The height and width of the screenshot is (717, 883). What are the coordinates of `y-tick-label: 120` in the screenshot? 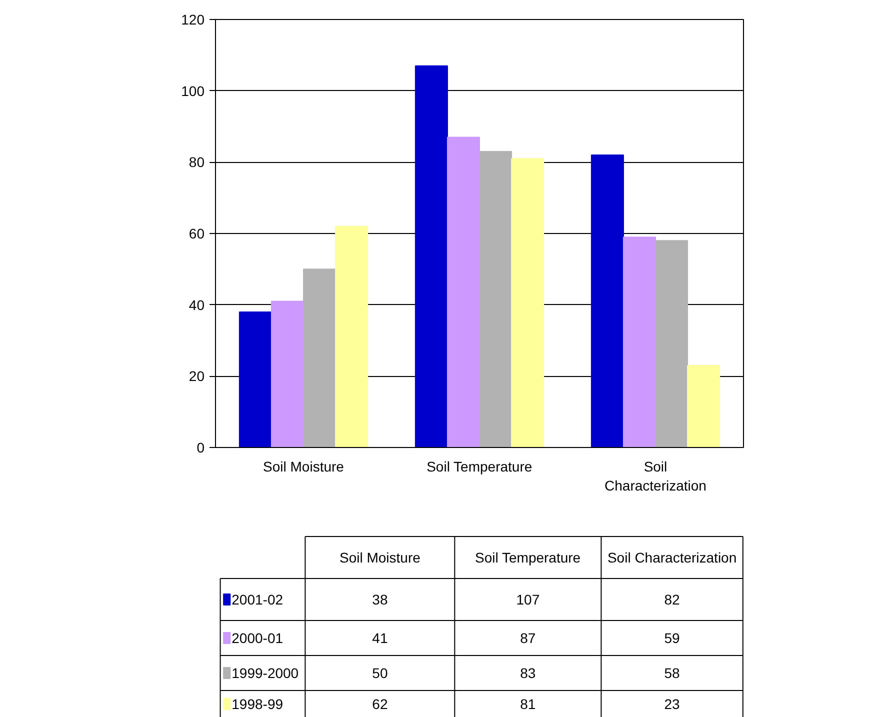 It's located at (193, 20).